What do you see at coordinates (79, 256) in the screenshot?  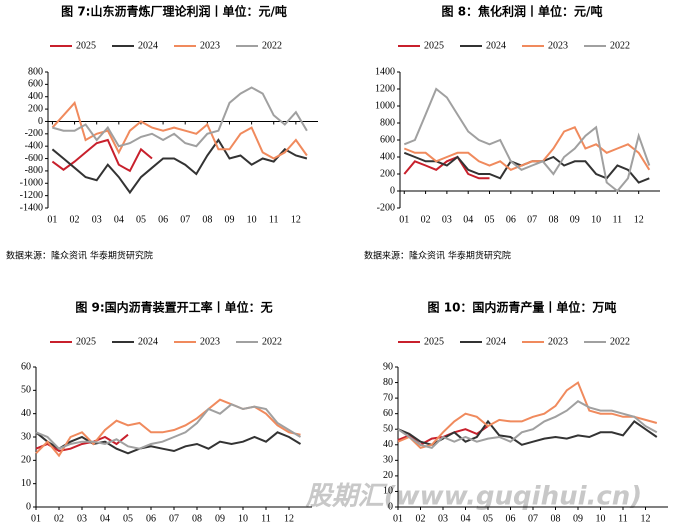 I see `source-note: 数据来源：隆众资讯 华泰期货研究院` at bounding box center [79, 256].